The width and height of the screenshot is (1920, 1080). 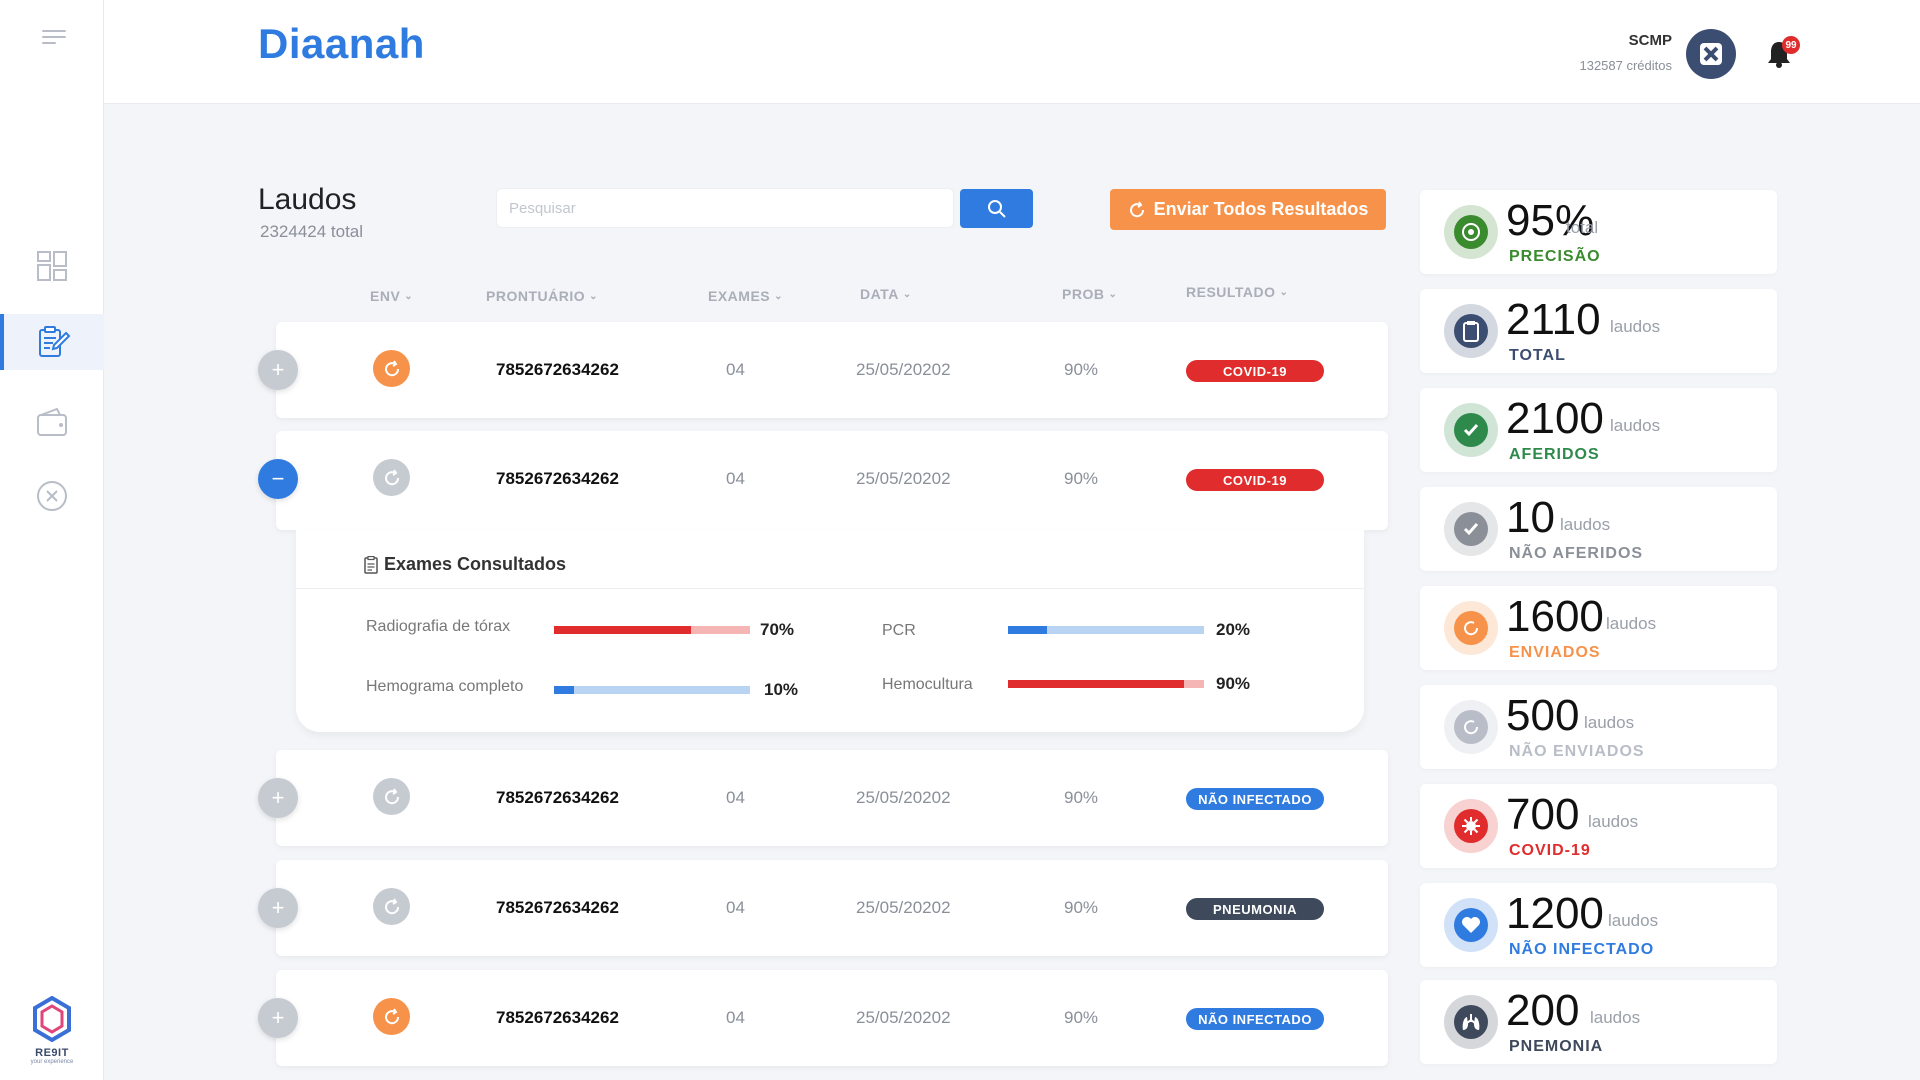 I want to click on stat-label: NÃO ENVIADOS, so click(x=1577, y=751).